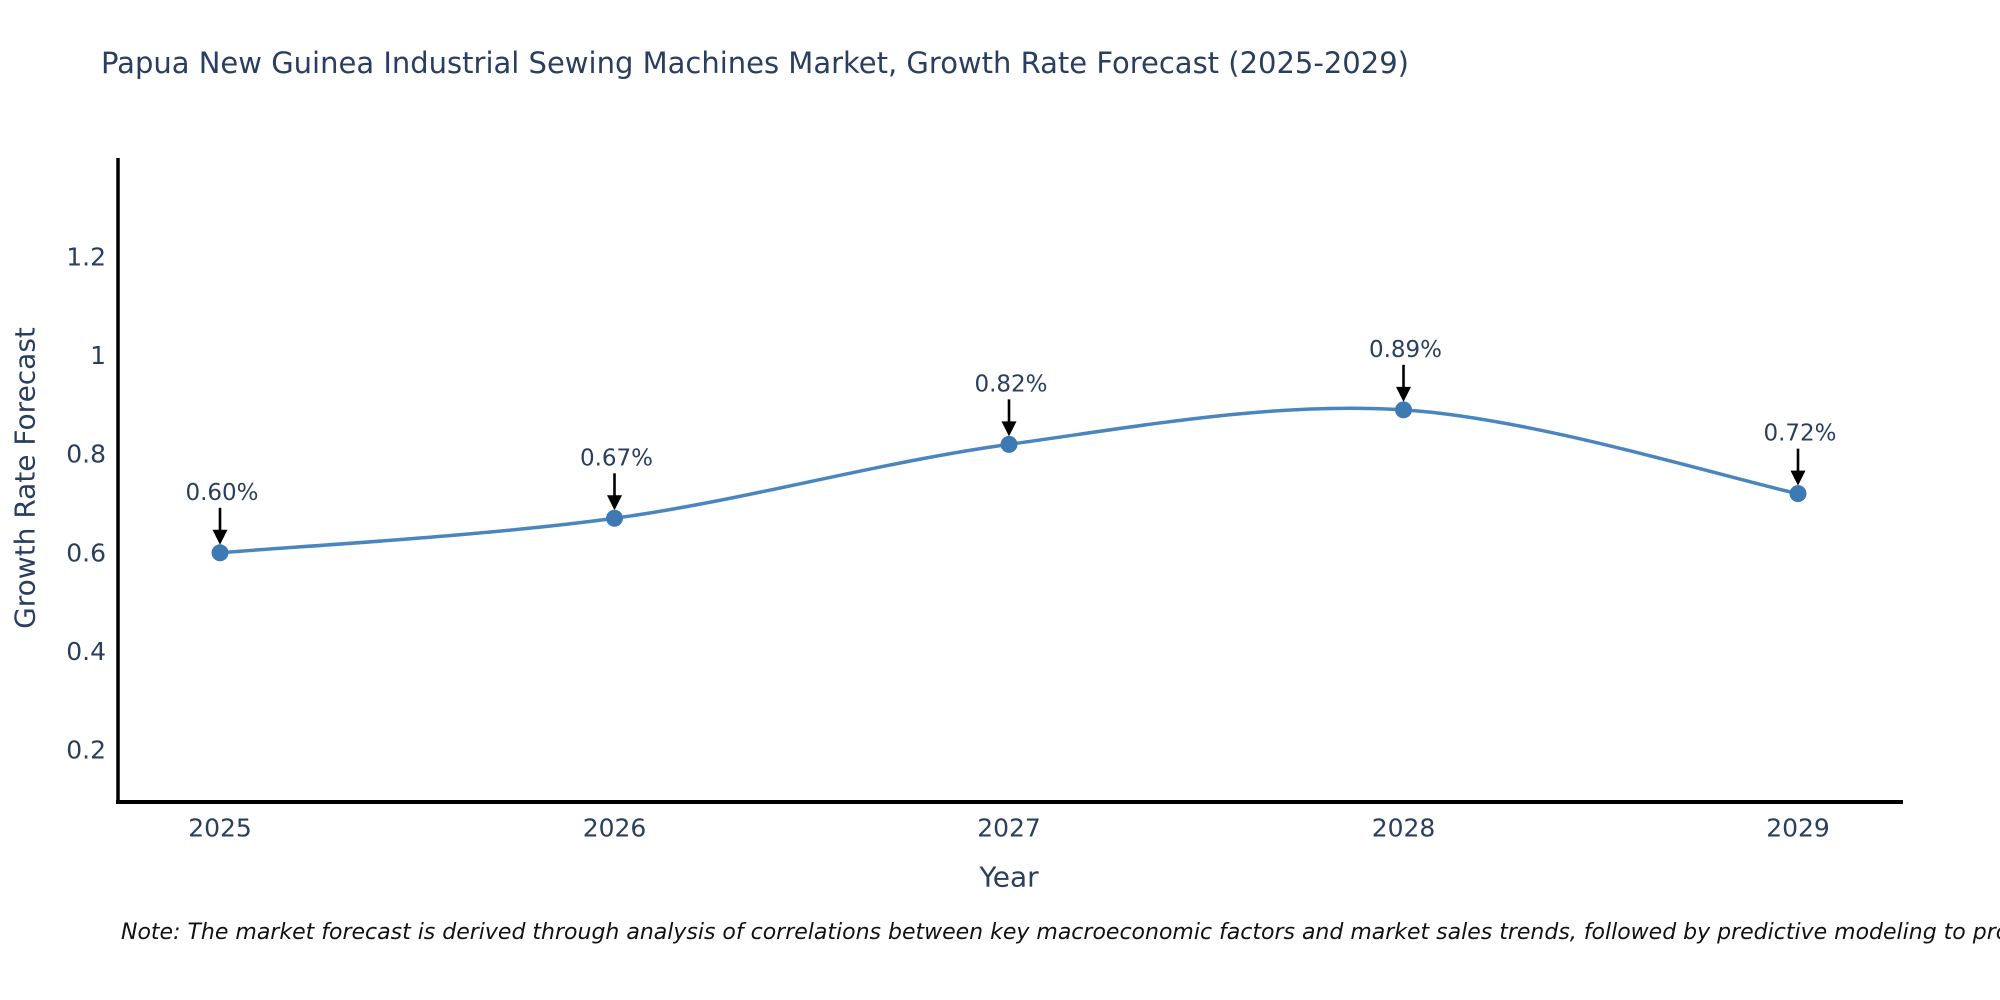 The height and width of the screenshot is (1000, 2000). What do you see at coordinates (1405, 350) in the screenshot?
I see `annotation-label: 0.89%` at bounding box center [1405, 350].